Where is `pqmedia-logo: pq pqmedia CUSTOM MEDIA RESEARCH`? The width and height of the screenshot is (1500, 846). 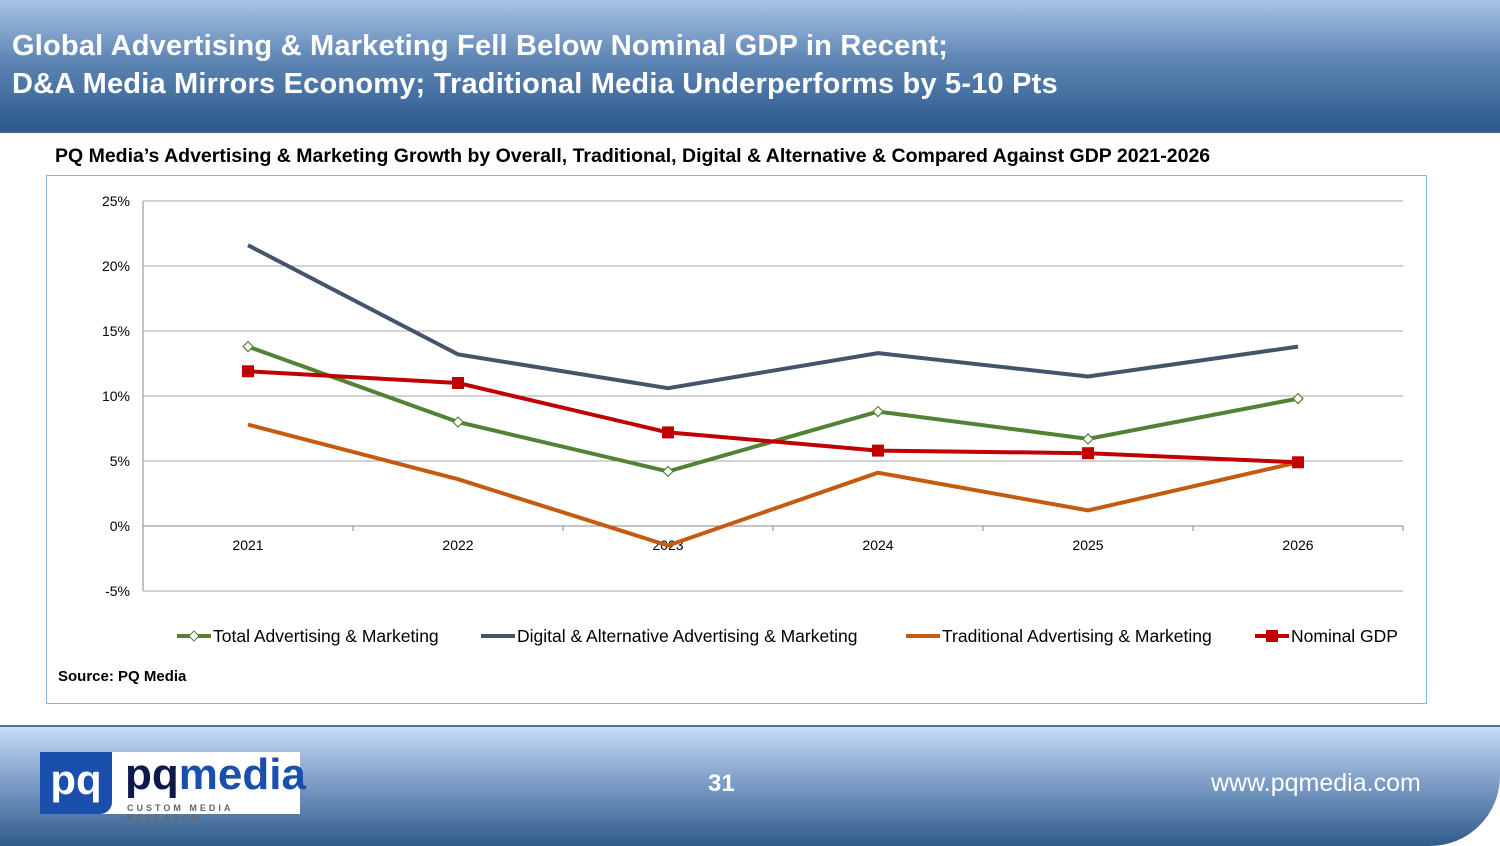 pqmedia-logo: pq pqmedia CUSTOM MEDIA RESEARCH is located at coordinates (173, 786).